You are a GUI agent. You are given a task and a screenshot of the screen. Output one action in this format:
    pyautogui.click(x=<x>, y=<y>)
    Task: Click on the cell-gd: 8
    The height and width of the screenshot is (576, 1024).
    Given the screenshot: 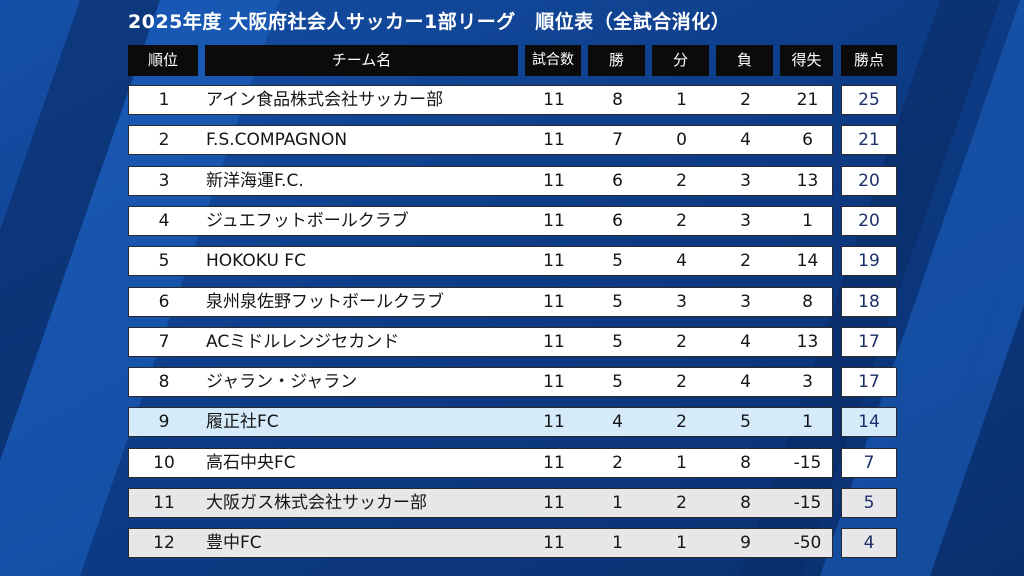 What is the action you would take?
    pyautogui.click(x=807, y=302)
    